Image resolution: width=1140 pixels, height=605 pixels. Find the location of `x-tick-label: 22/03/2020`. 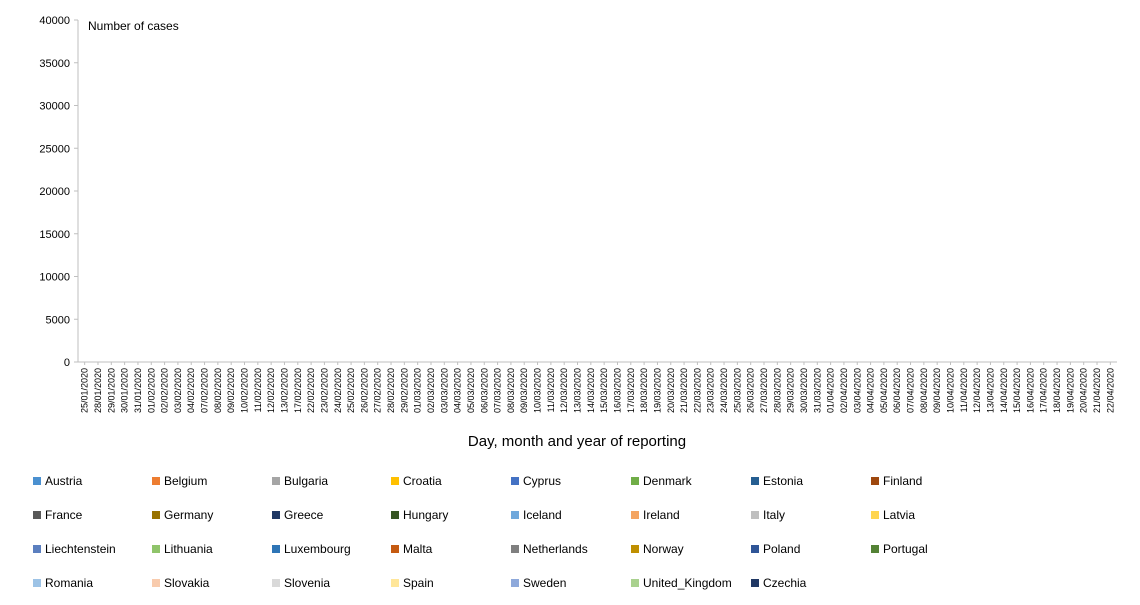

x-tick-label: 22/03/2020 is located at coordinates (697, 390).